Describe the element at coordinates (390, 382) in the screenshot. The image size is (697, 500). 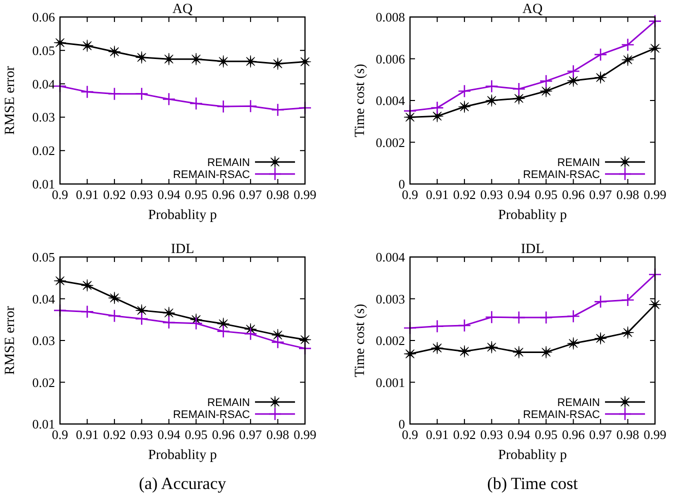
I see `y-tick-label: 0.001` at that location.